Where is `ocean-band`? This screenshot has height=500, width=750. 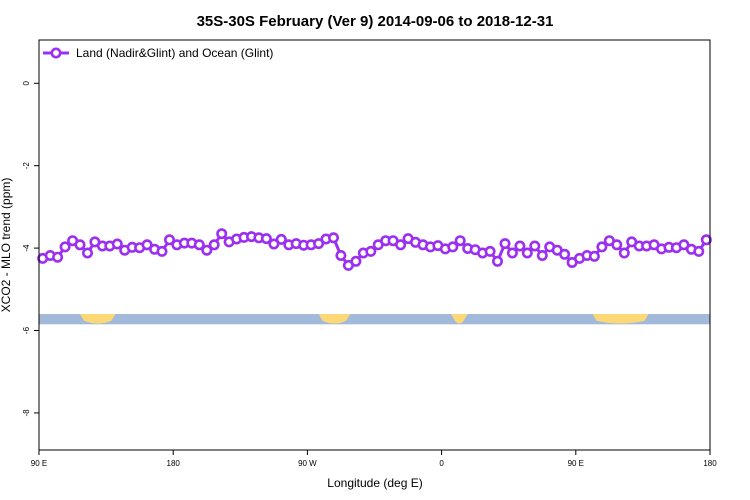
ocean-band is located at coordinates (374, 319).